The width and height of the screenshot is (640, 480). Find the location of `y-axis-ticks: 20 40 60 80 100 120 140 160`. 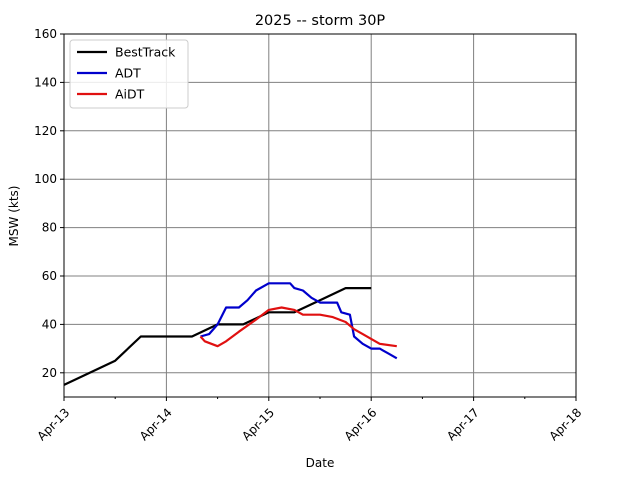

y-axis-ticks: 20 40 60 80 100 120 140 160 is located at coordinates (49, 203).